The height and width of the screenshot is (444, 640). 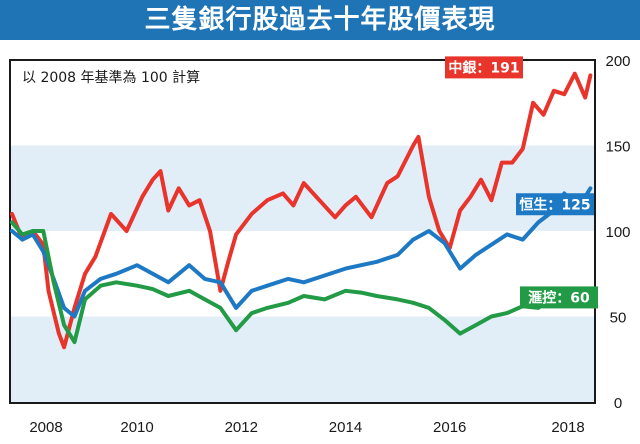 What do you see at coordinates (618, 318) in the screenshot?
I see `y-tick-label: 50` at bounding box center [618, 318].